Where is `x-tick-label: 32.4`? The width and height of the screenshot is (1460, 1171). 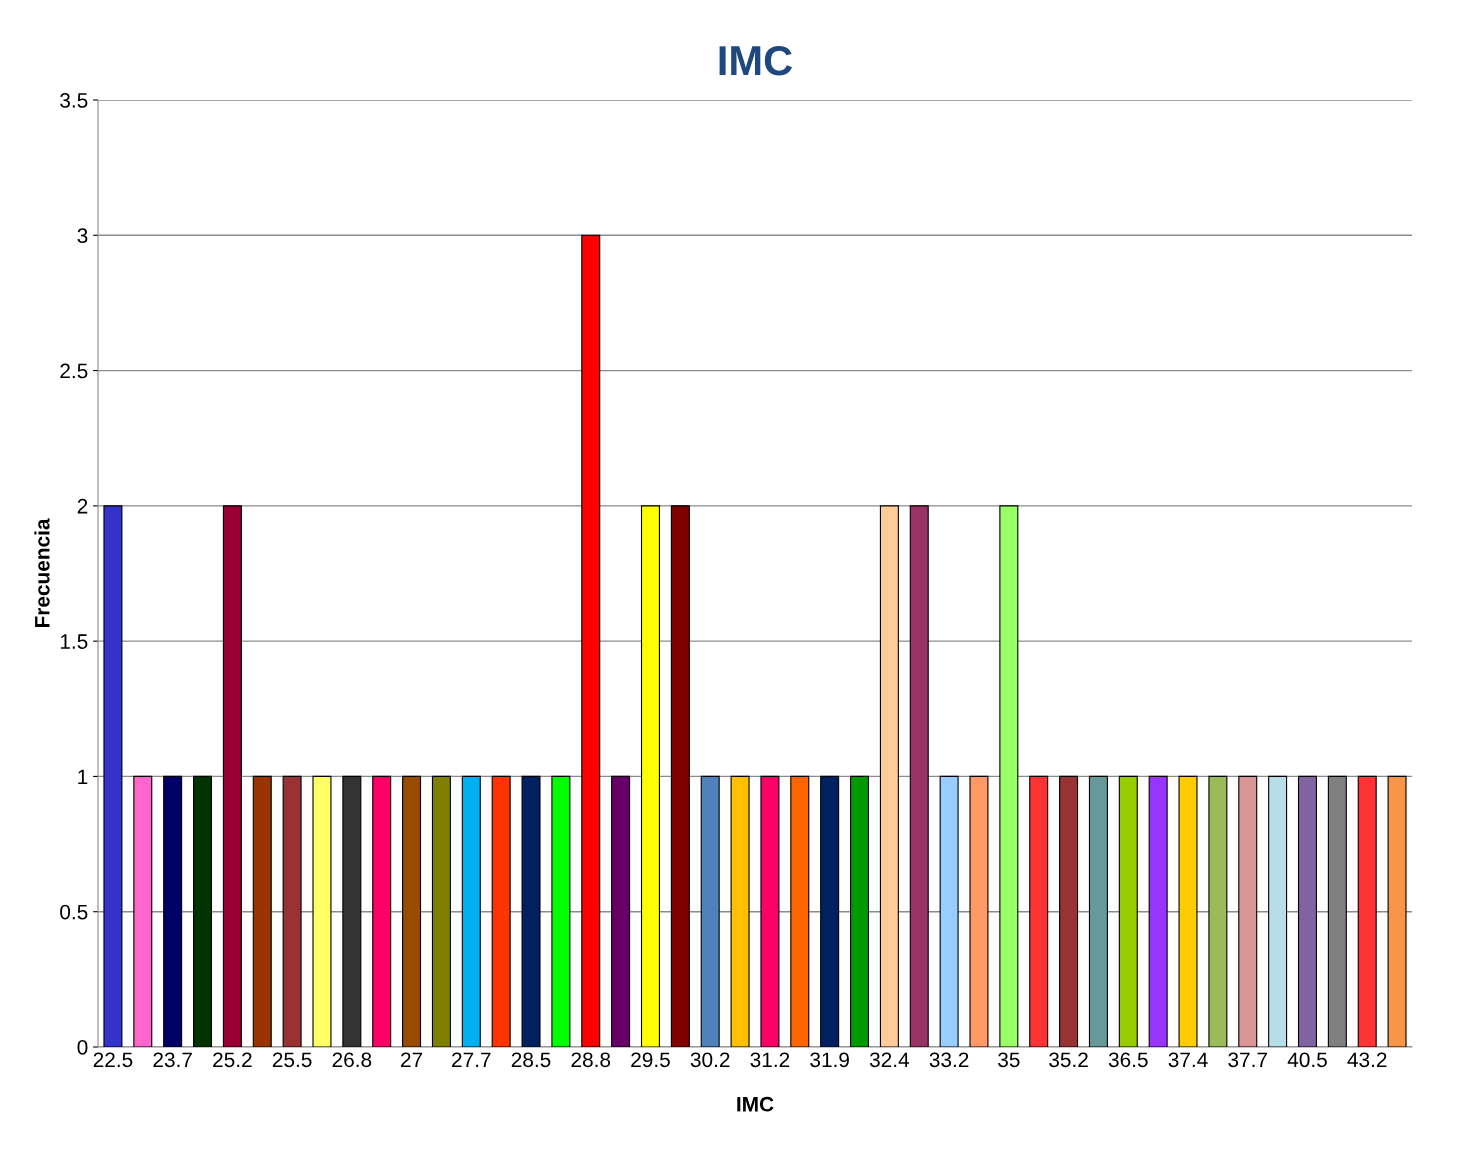 x-tick-label: 32.4 is located at coordinates (889, 1060).